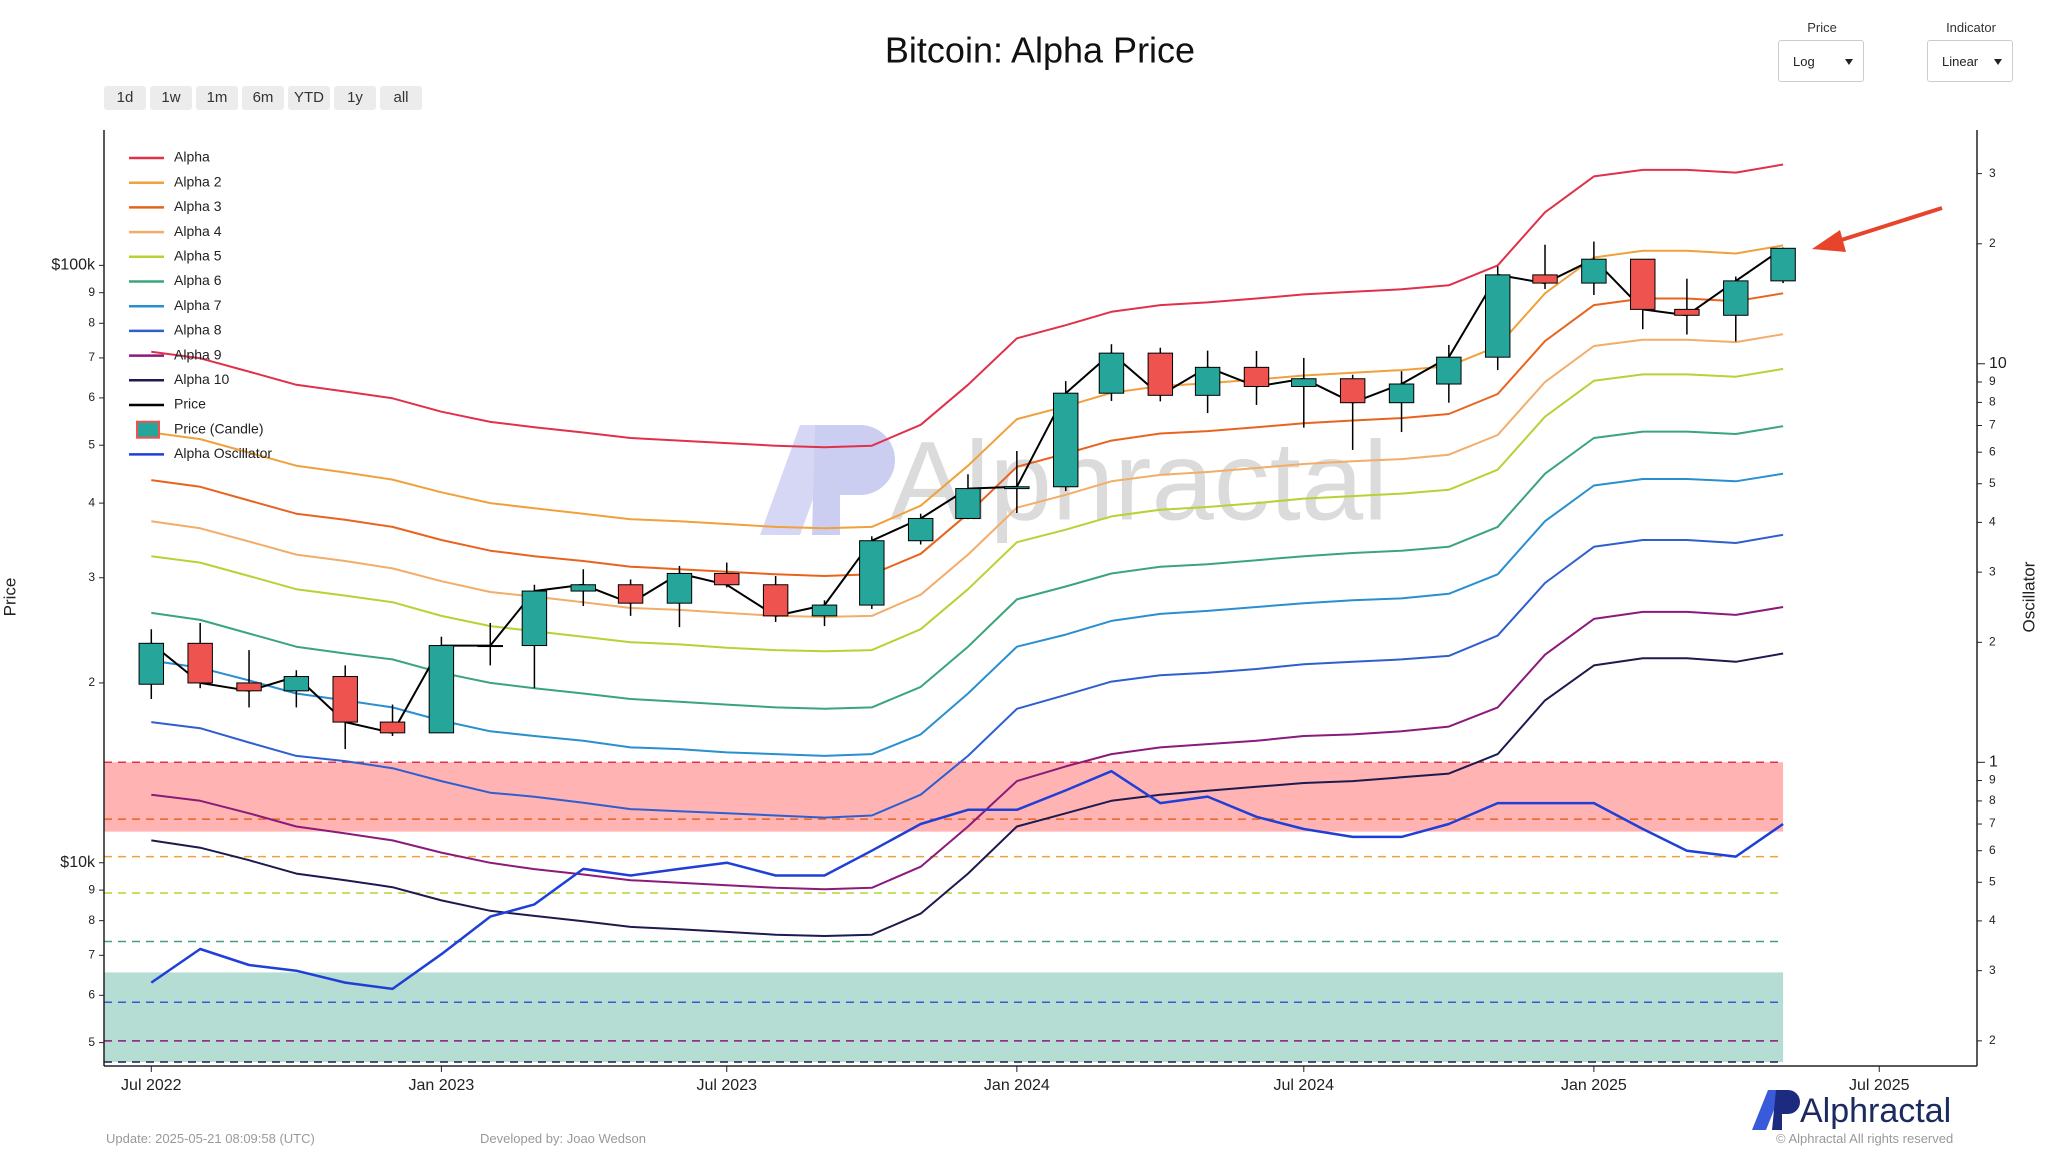 The height and width of the screenshot is (1152, 2048). What do you see at coordinates (1875, 1111) in the screenshot?
I see `logo-text: Alphractal` at bounding box center [1875, 1111].